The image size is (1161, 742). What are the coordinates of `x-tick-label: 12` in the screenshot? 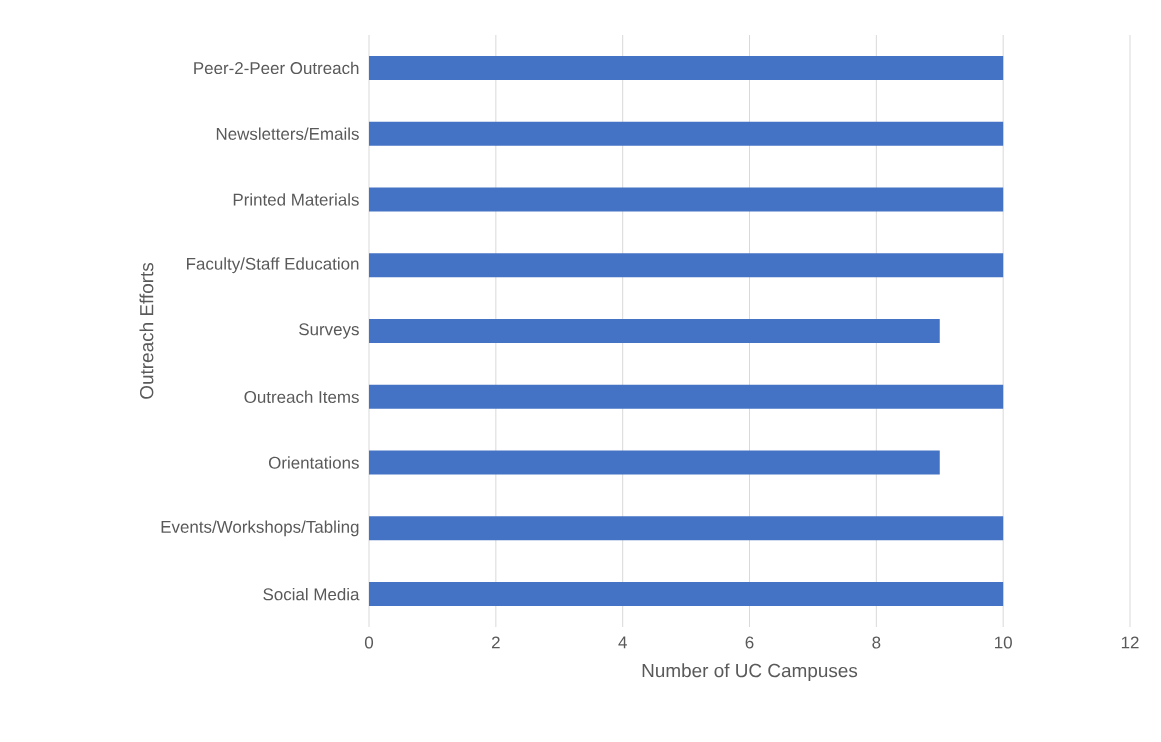 It's located at (1130, 642).